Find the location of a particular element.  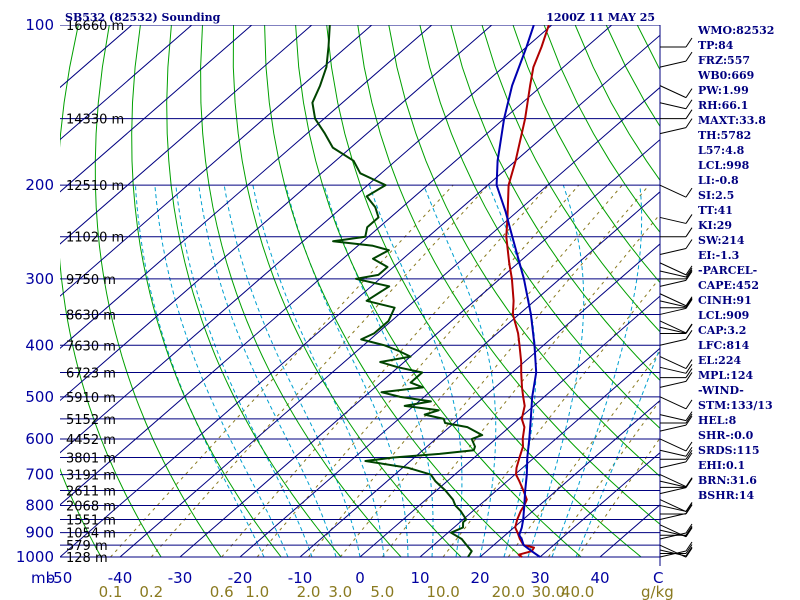

index-label: -PARCEL- is located at coordinates (727, 270).